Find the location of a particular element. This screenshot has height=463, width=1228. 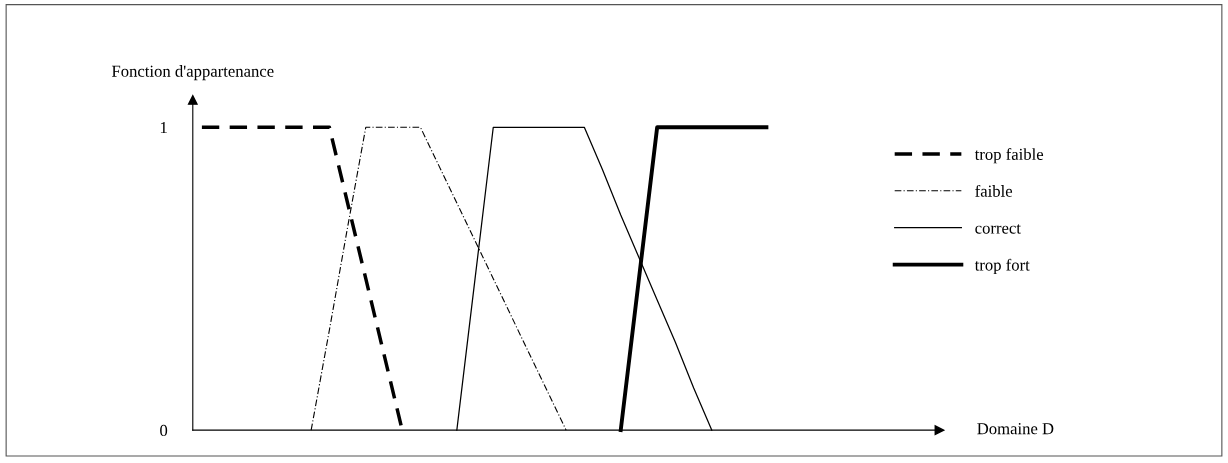

x-axis-title: Domaine D is located at coordinates (1015, 429).